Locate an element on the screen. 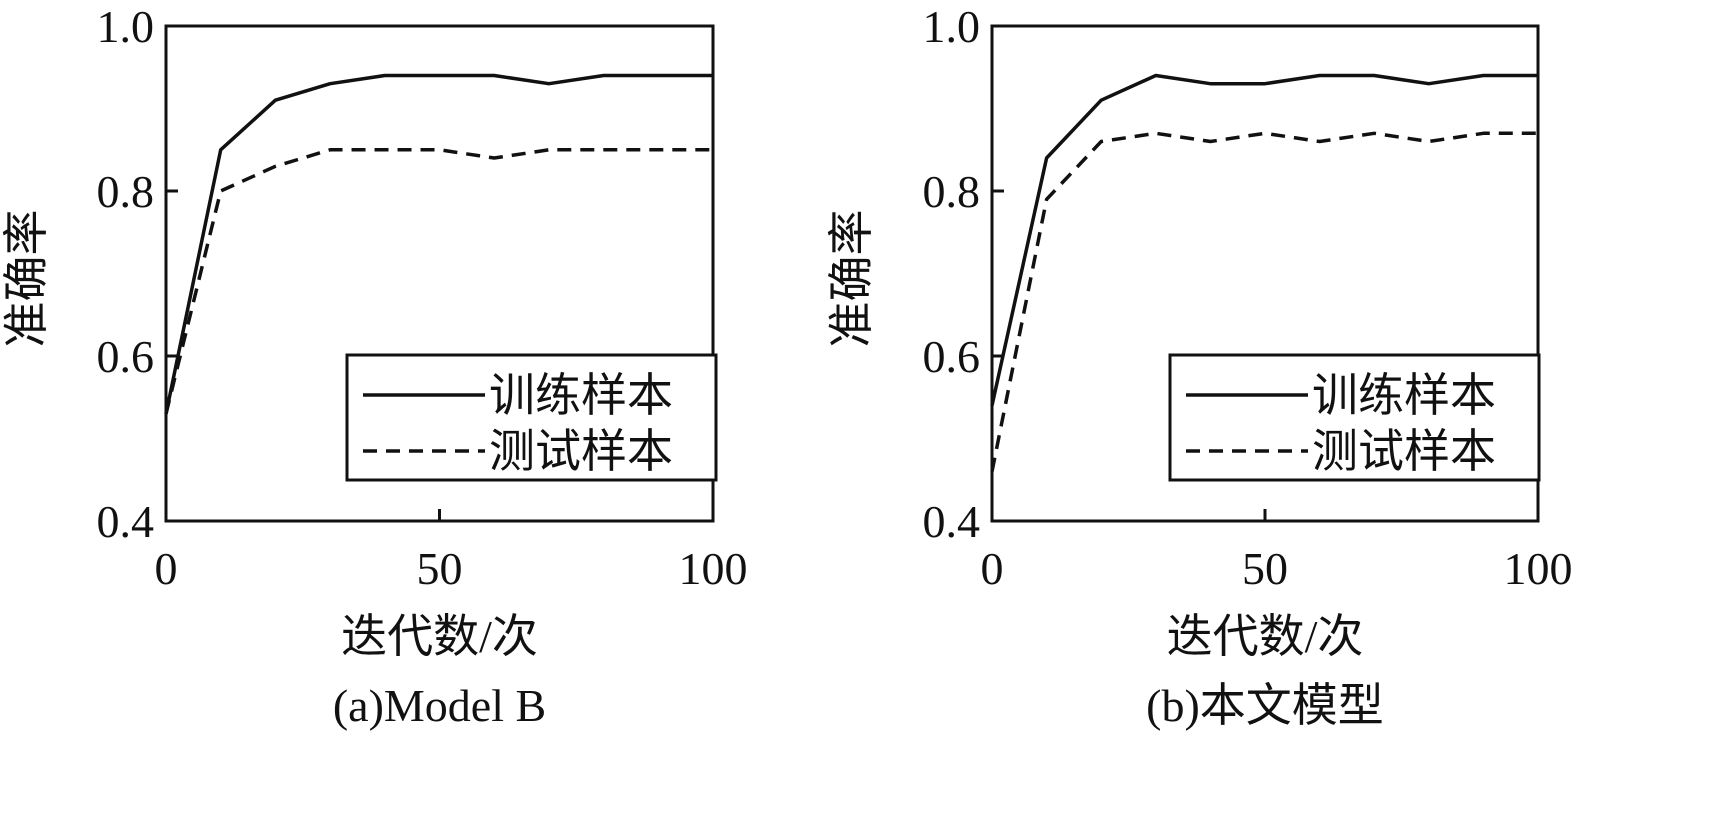  series-line-test is located at coordinates (1264, 301).